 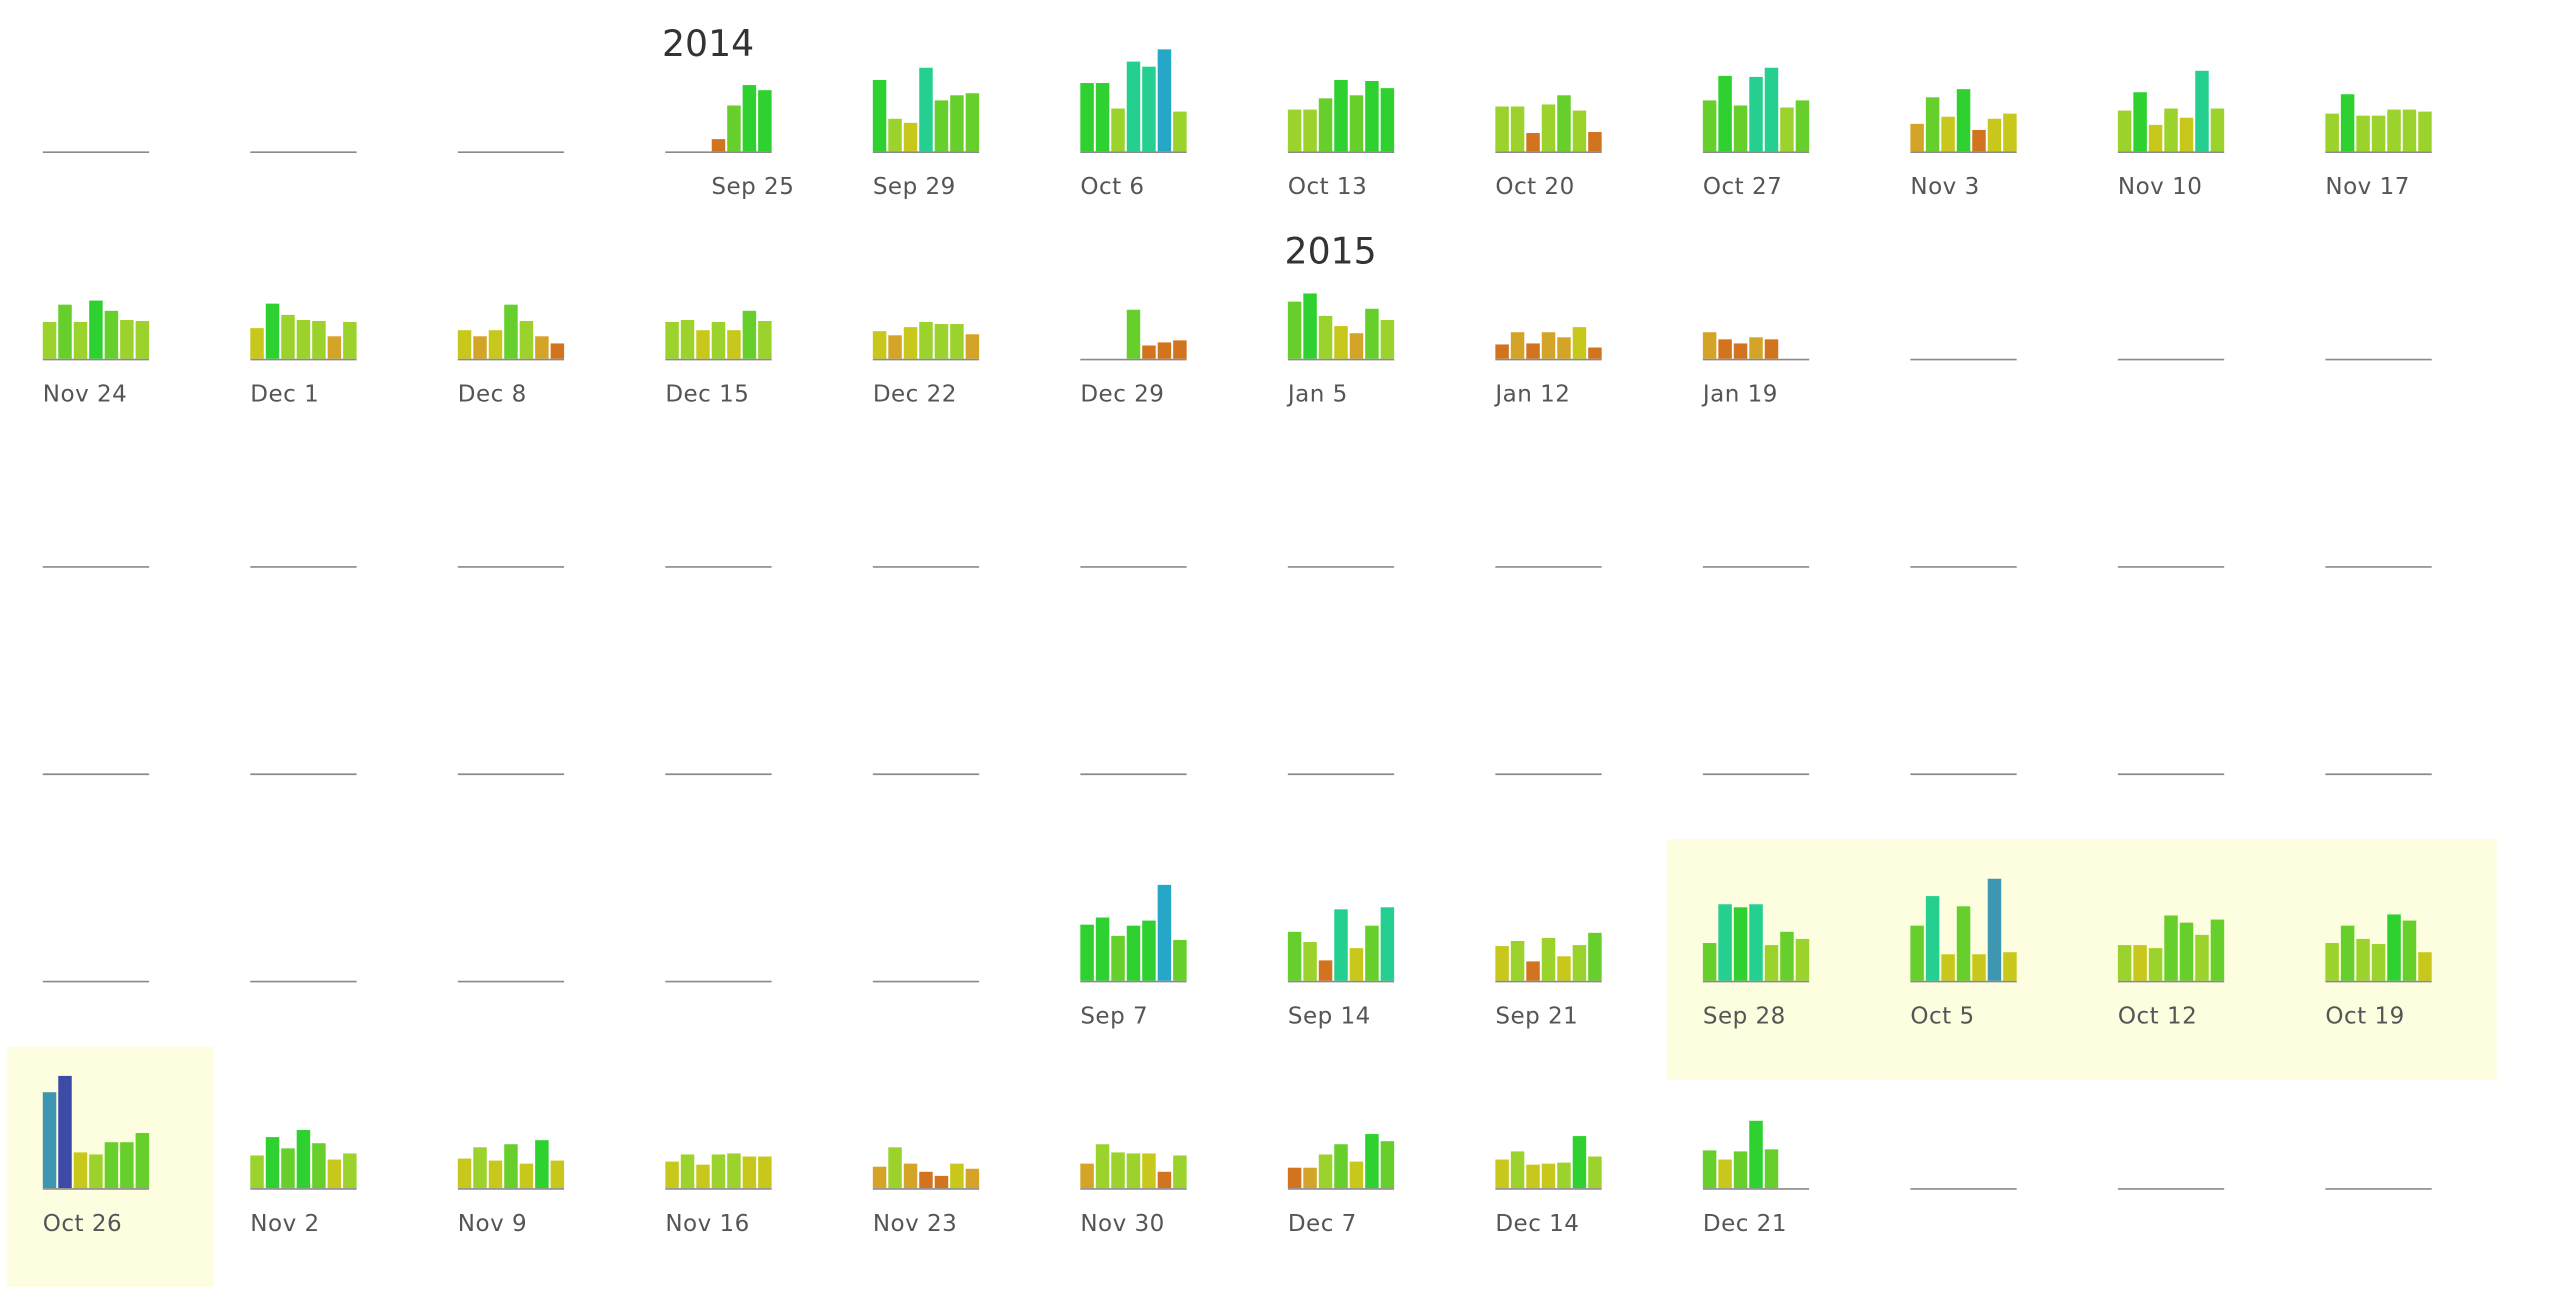 What do you see at coordinates (1742, 187) in the screenshot?
I see `week-label: Oct 27` at bounding box center [1742, 187].